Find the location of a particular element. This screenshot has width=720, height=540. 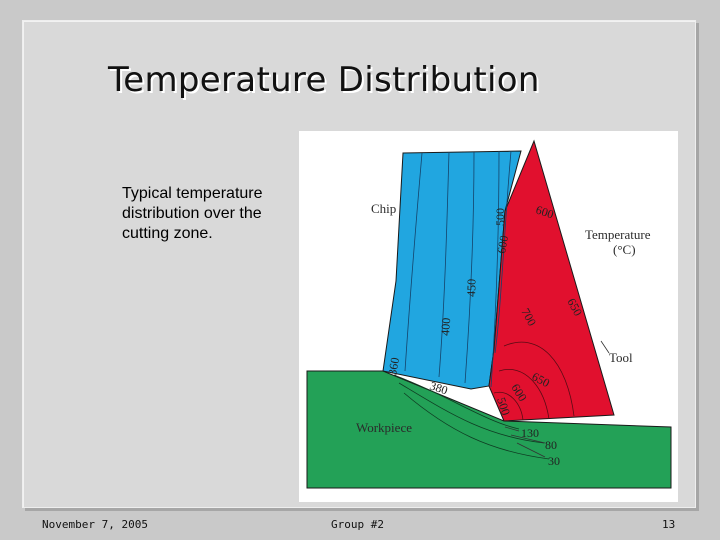

isotherm-work-30: 30 is located at coordinates (554, 461).